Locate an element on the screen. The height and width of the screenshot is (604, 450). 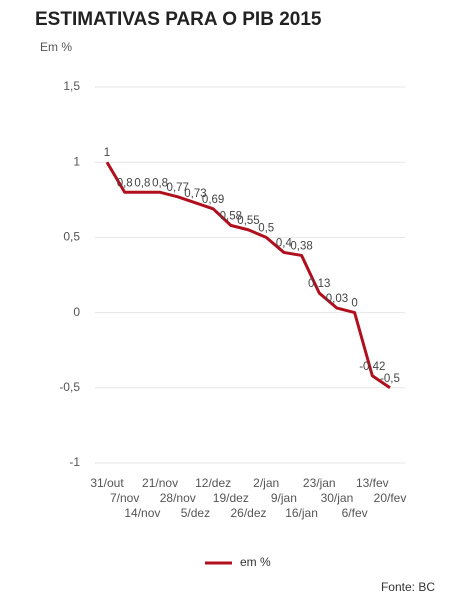
data-label: 0,77 is located at coordinates (178, 188).